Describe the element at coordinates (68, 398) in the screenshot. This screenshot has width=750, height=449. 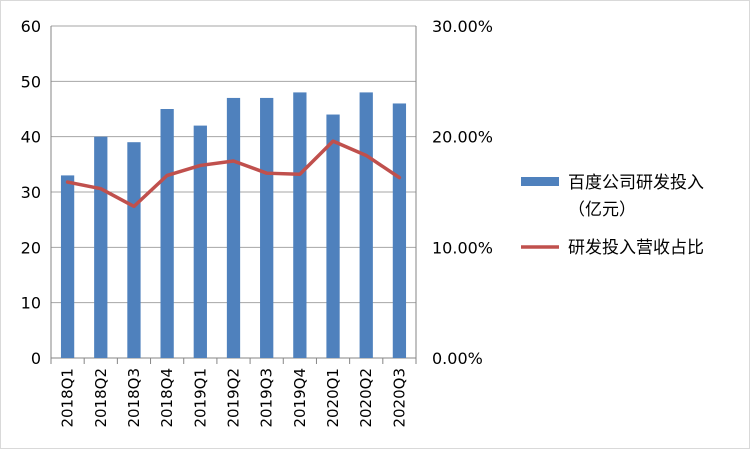
I see `x-tick-label: 2018Q1` at that location.